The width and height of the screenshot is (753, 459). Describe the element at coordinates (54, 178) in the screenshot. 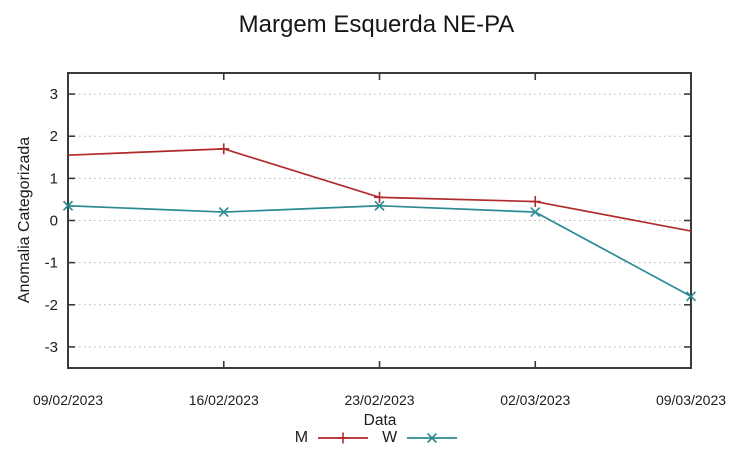

I see `y-tick-label: 1` at that location.